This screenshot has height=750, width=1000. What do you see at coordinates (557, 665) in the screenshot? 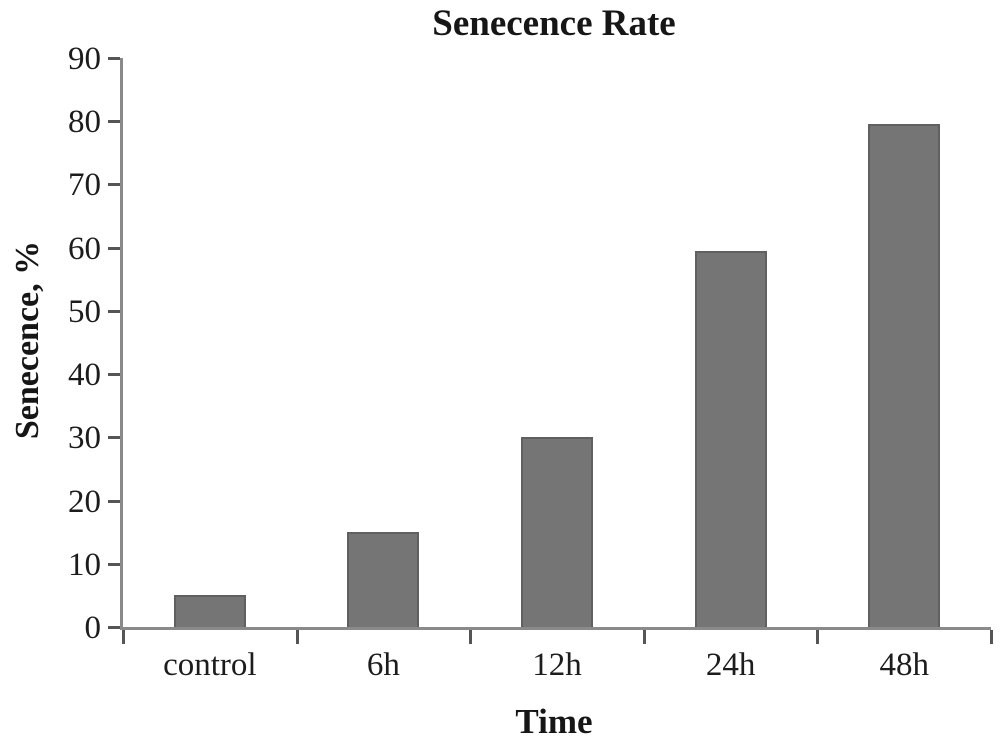
I see `x-axis-category-label: 12h` at bounding box center [557, 665].